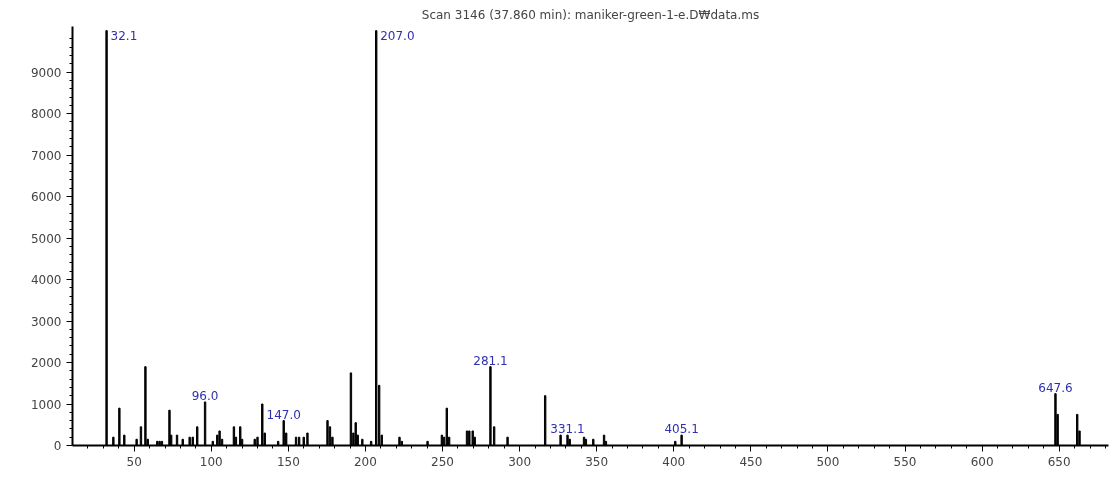 This screenshot has width=1118, height=490. What do you see at coordinates (490, 360) in the screenshot?
I see `annotation: 281.1` at bounding box center [490, 360].